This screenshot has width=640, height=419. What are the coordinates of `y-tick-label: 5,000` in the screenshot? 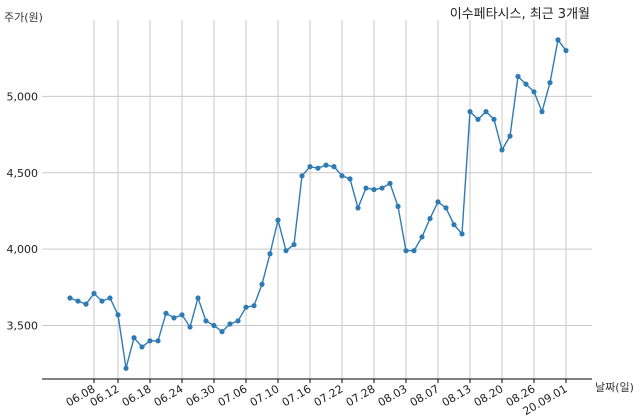 It's located at (23, 96).